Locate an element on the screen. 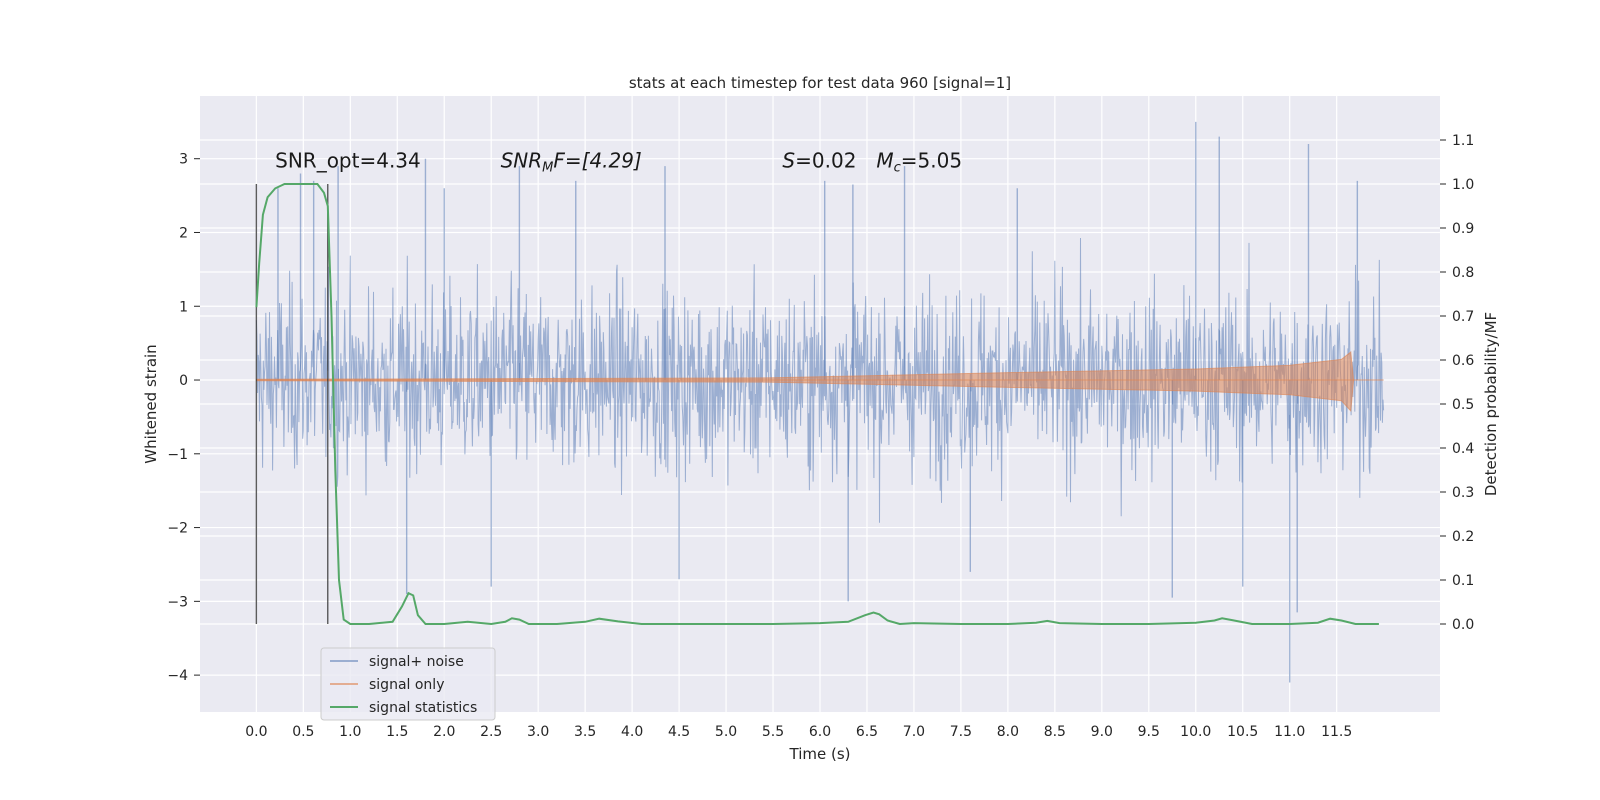 The height and width of the screenshot is (800, 1600). y2-tick-label: 0.7 is located at coordinates (1463, 317).